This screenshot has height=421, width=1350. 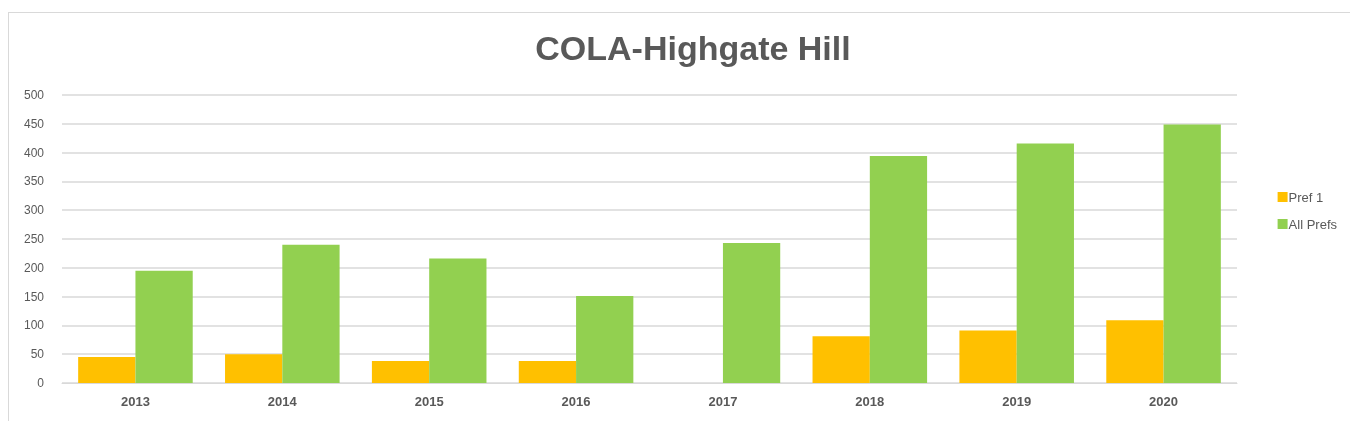 What do you see at coordinates (34, 296) in the screenshot?
I see `y-tick-label: 150` at bounding box center [34, 296].